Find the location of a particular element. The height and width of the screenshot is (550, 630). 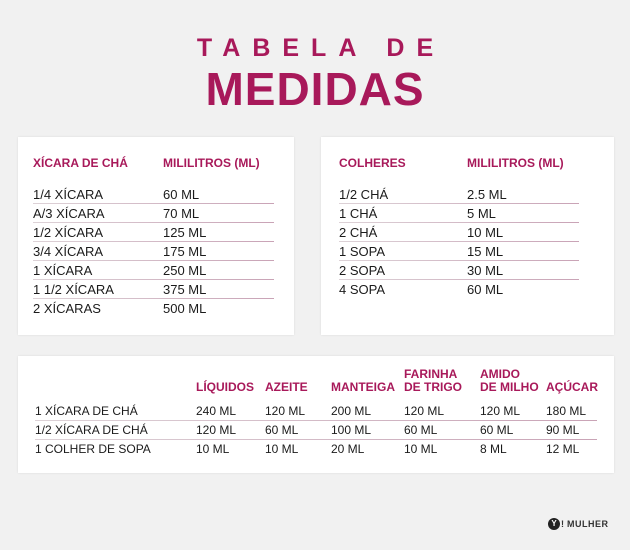

cup-cell: 125 ML is located at coordinates (185, 232).